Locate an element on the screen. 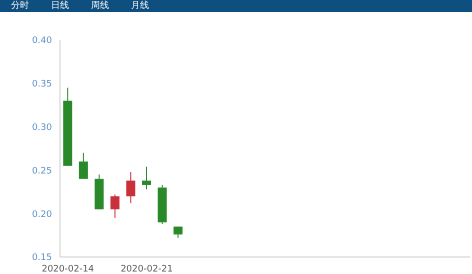 This screenshot has height=274, width=472. y-tick-label: 0.35 is located at coordinates (42, 85).